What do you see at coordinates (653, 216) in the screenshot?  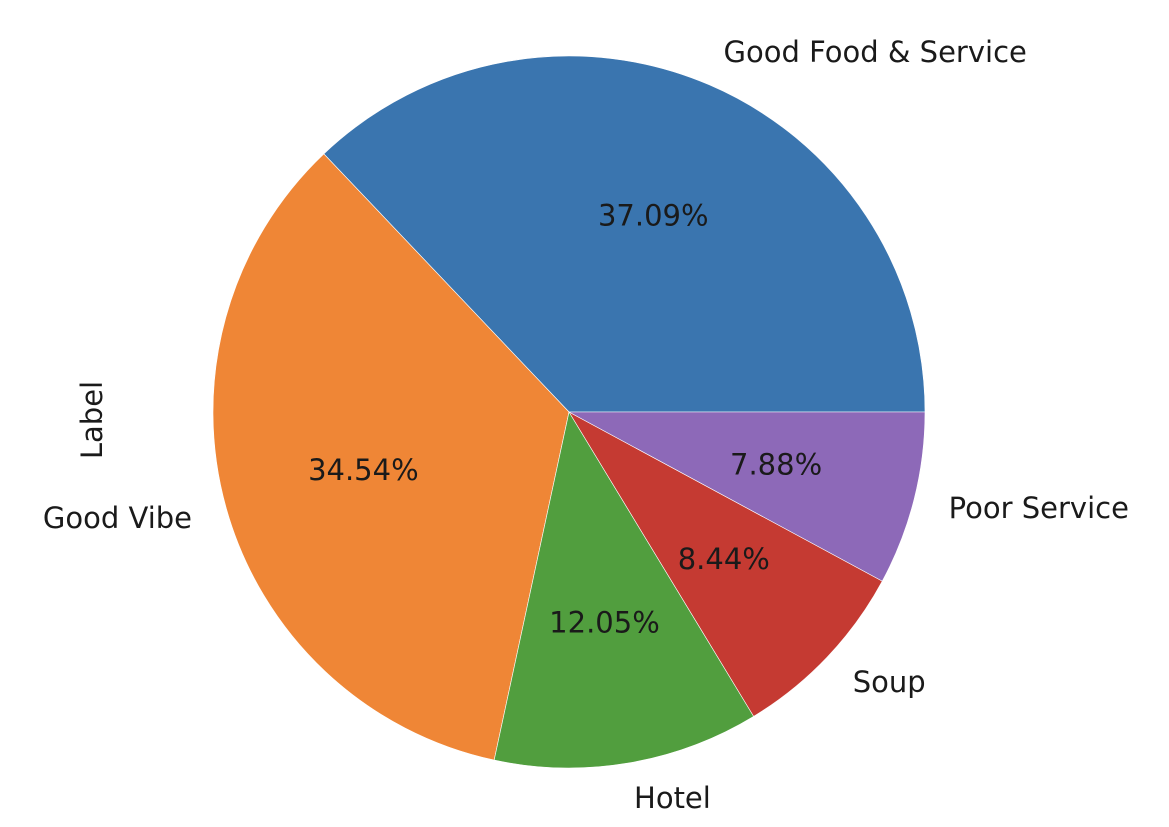 I see `pct-label-good-food-and-service: 37.09%` at bounding box center [653, 216].